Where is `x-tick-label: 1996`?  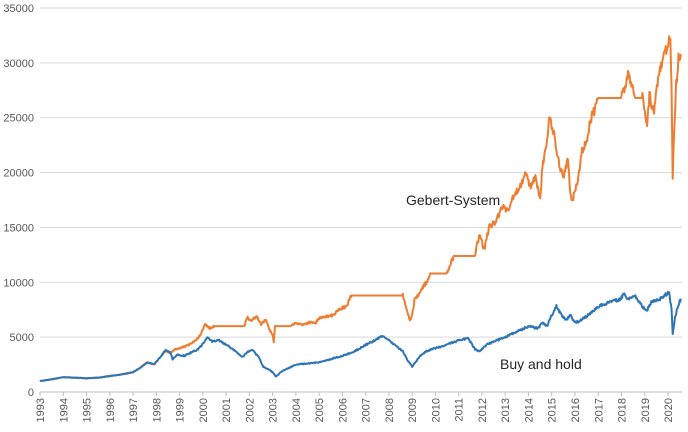 x-tick-label: 1996 is located at coordinates (111, 410).